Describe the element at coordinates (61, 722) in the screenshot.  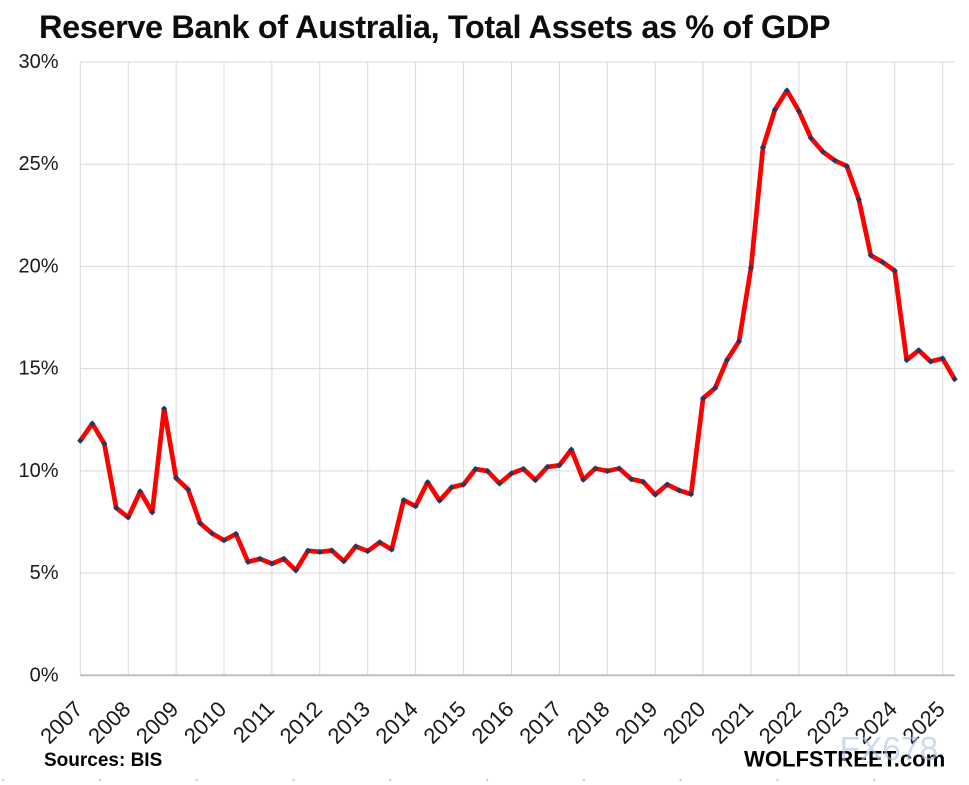
I see `svg-text: 2007` at that location.